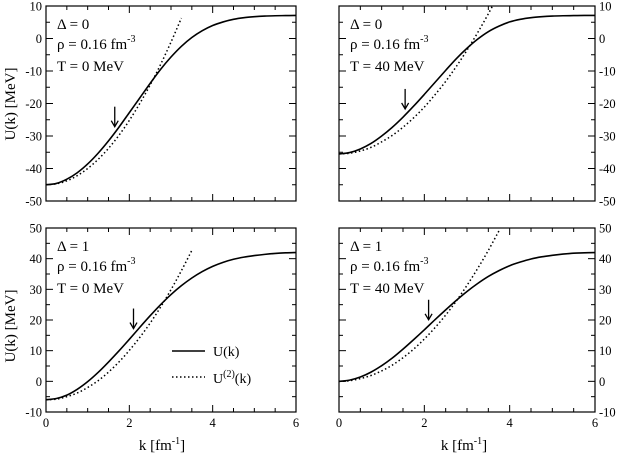 This screenshot has width=623, height=458. I want to click on legend-dotted-label: U(2)(k), so click(232, 378).